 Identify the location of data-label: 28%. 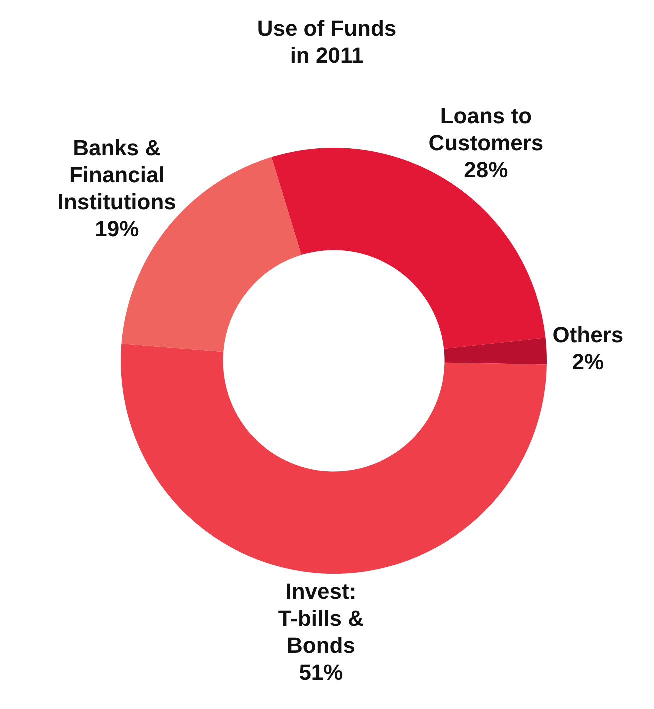
(486, 169).